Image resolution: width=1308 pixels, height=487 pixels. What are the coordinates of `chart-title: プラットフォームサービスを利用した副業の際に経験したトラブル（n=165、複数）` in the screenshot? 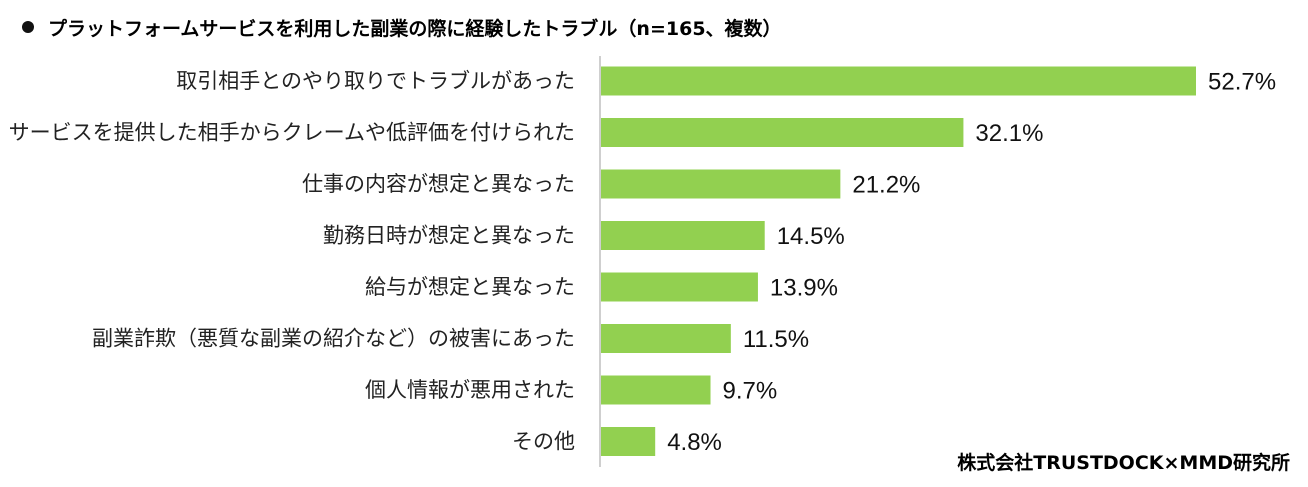 It's located at (415, 28).